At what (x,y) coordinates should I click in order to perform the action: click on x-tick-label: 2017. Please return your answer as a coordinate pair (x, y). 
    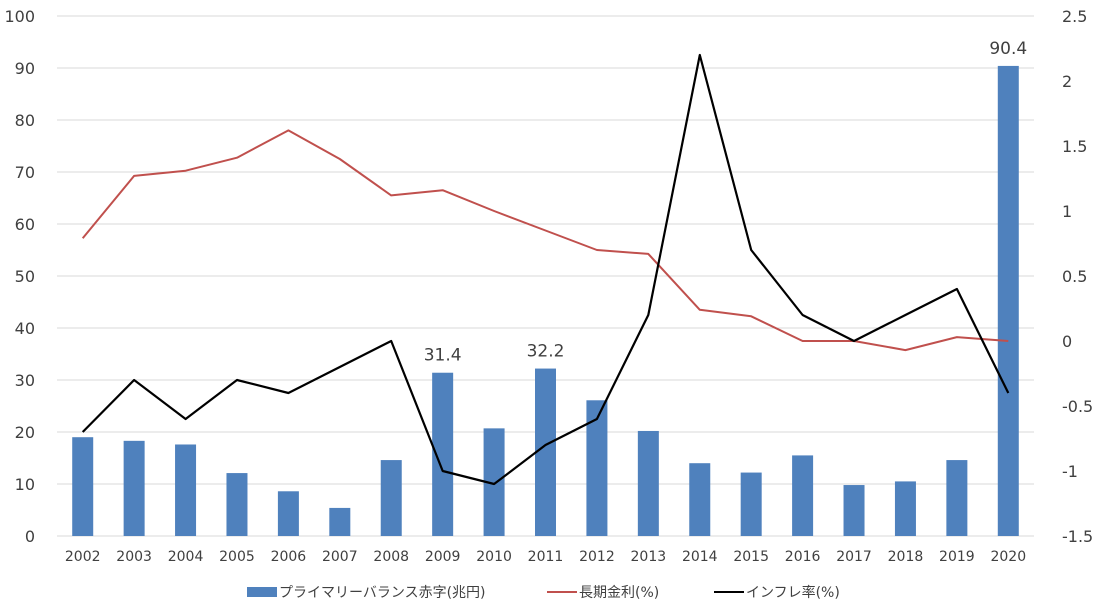
    Looking at the image, I should click on (854, 557).